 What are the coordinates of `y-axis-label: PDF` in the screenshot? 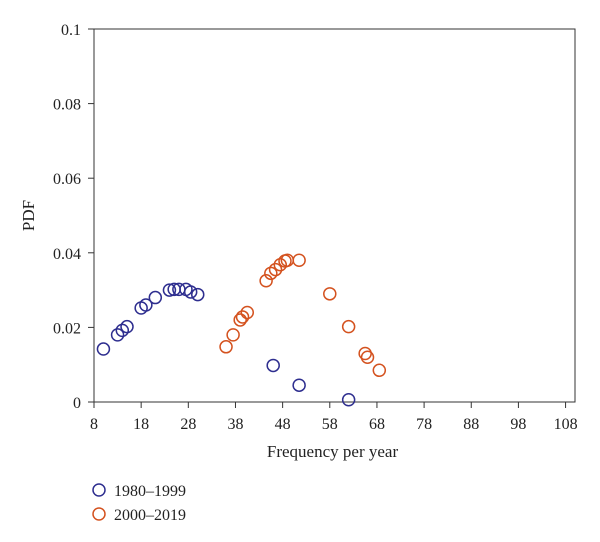 It's located at (28, 215).